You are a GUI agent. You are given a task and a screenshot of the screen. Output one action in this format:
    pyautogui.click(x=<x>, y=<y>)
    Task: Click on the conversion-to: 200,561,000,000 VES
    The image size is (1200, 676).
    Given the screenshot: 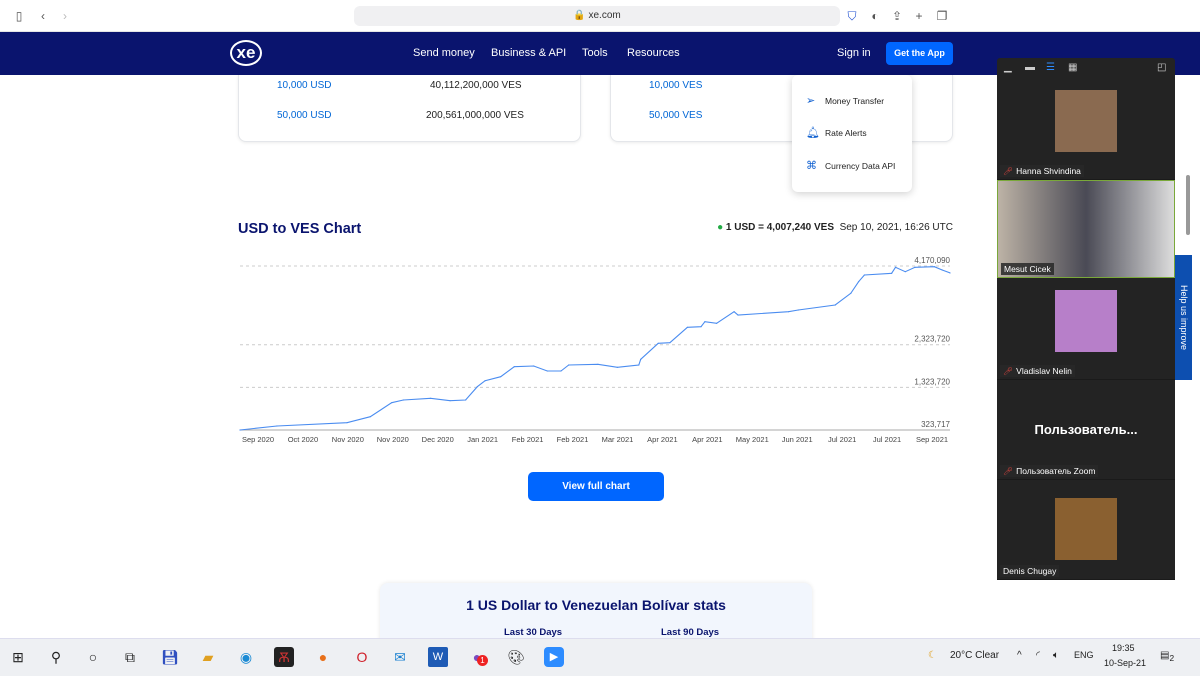 What is the action you would take?
    pyautogui.click(x=475, y=115)
    